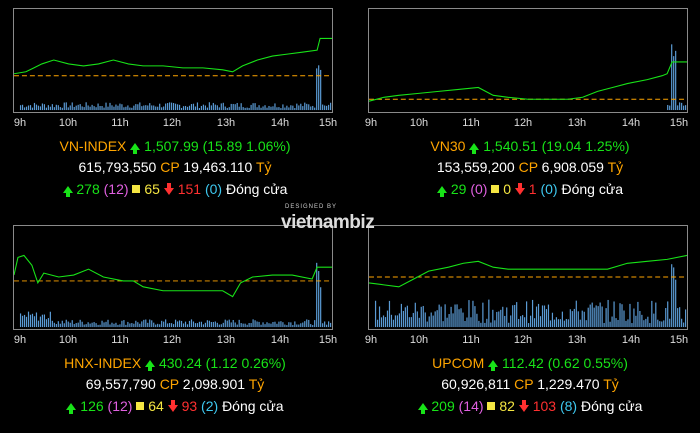  What do you see at coordinates (180, 363) in the screenshot?
I see `index-value: 430.24` at bounding box center [180, 363].